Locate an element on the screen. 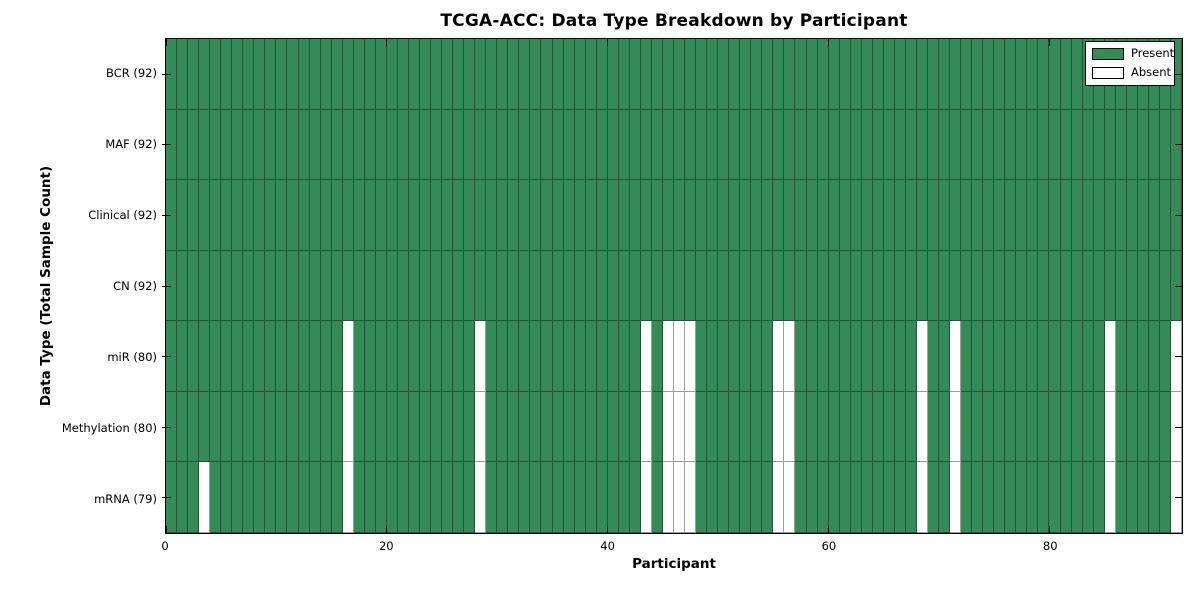  legend-label-present: Present is located at coordinates (1153, 53).